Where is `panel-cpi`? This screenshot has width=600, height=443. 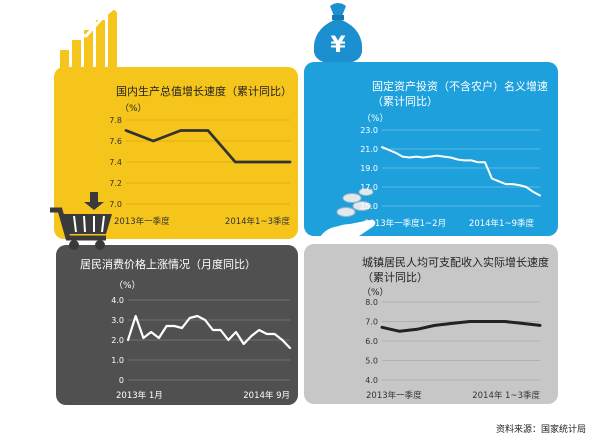
panel-cpi is located at coordinates (177, 325).